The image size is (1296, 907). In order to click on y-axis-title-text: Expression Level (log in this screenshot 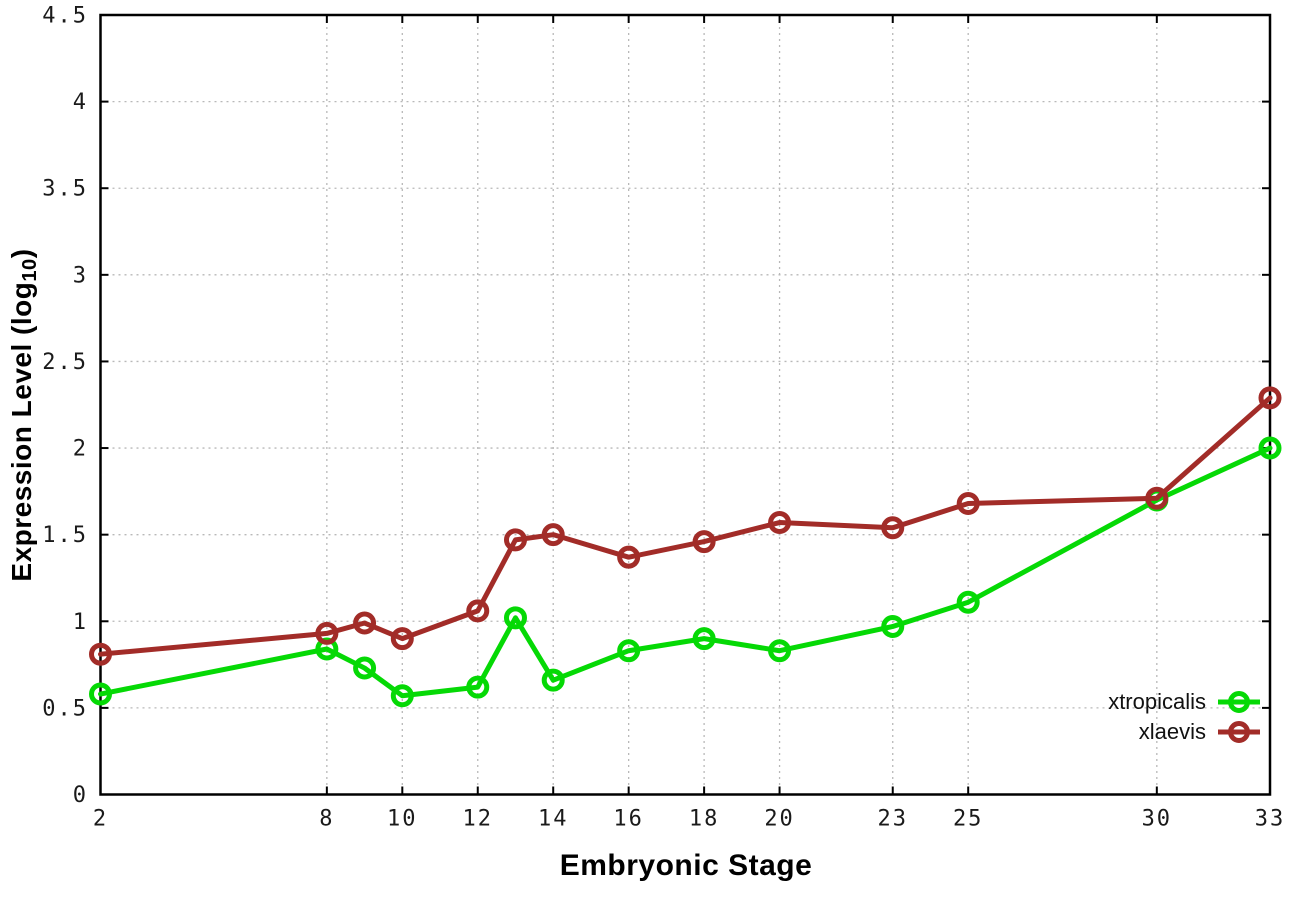, I will do `click(21, 431)`.